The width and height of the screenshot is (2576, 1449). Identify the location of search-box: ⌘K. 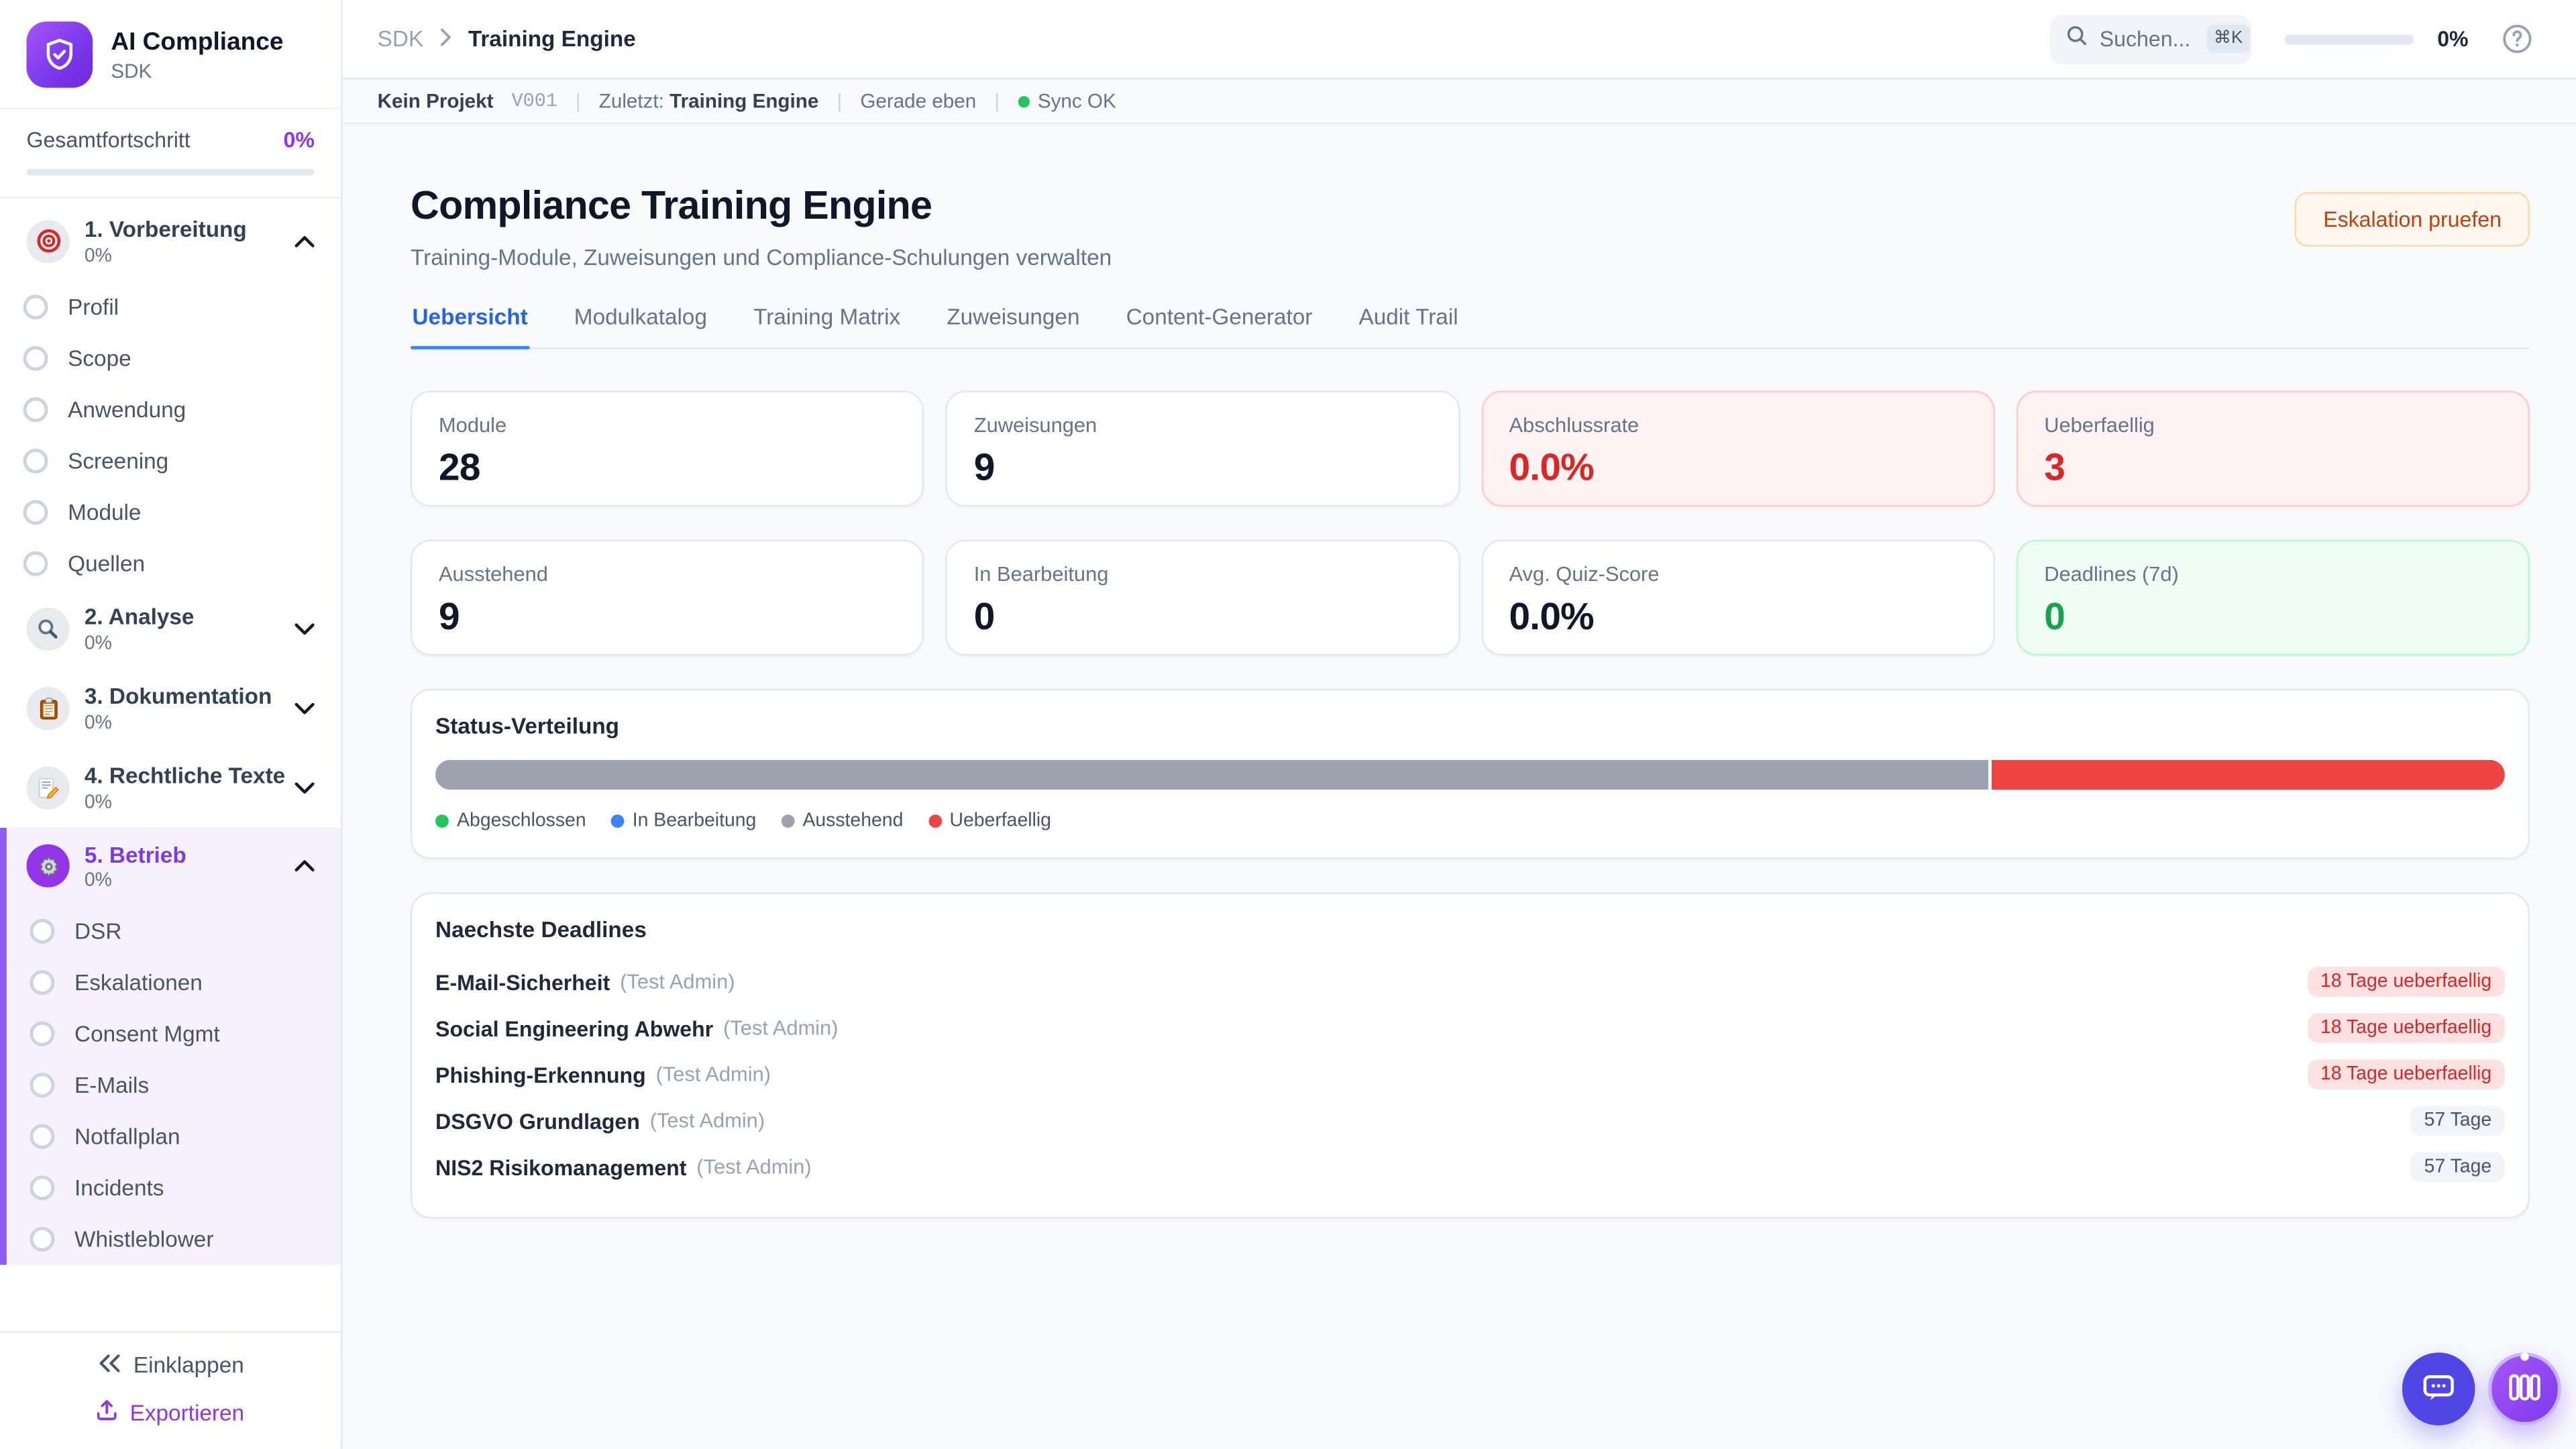
(2150, 38).